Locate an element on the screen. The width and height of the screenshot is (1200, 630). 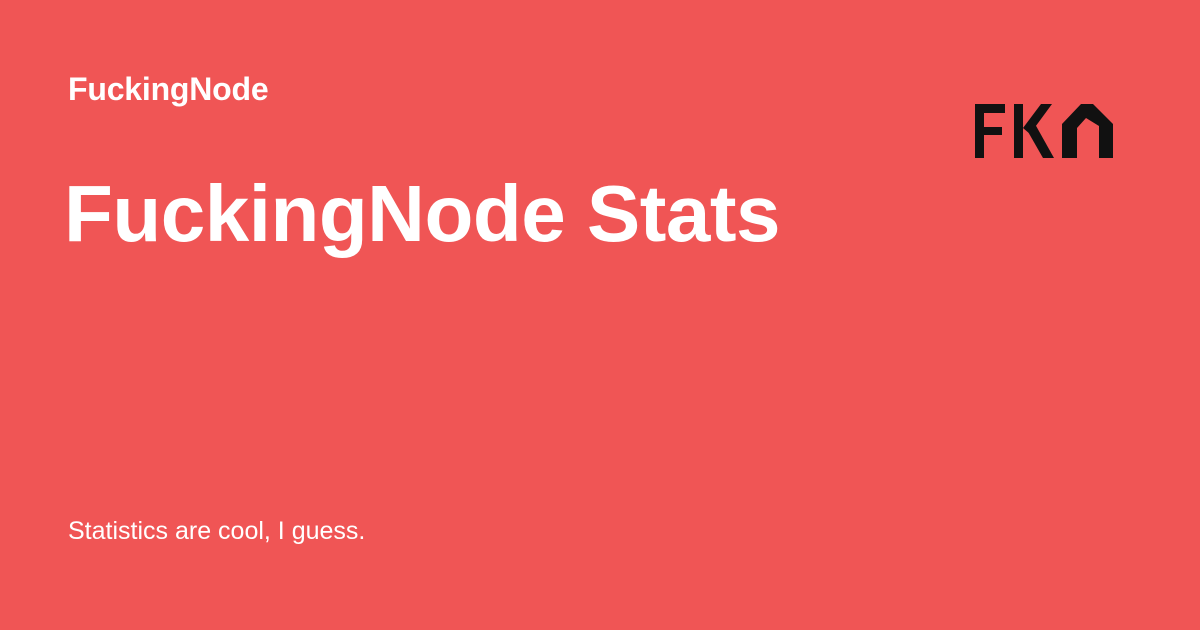
site-name: FuckingNode is located at coordinates (168, 89).